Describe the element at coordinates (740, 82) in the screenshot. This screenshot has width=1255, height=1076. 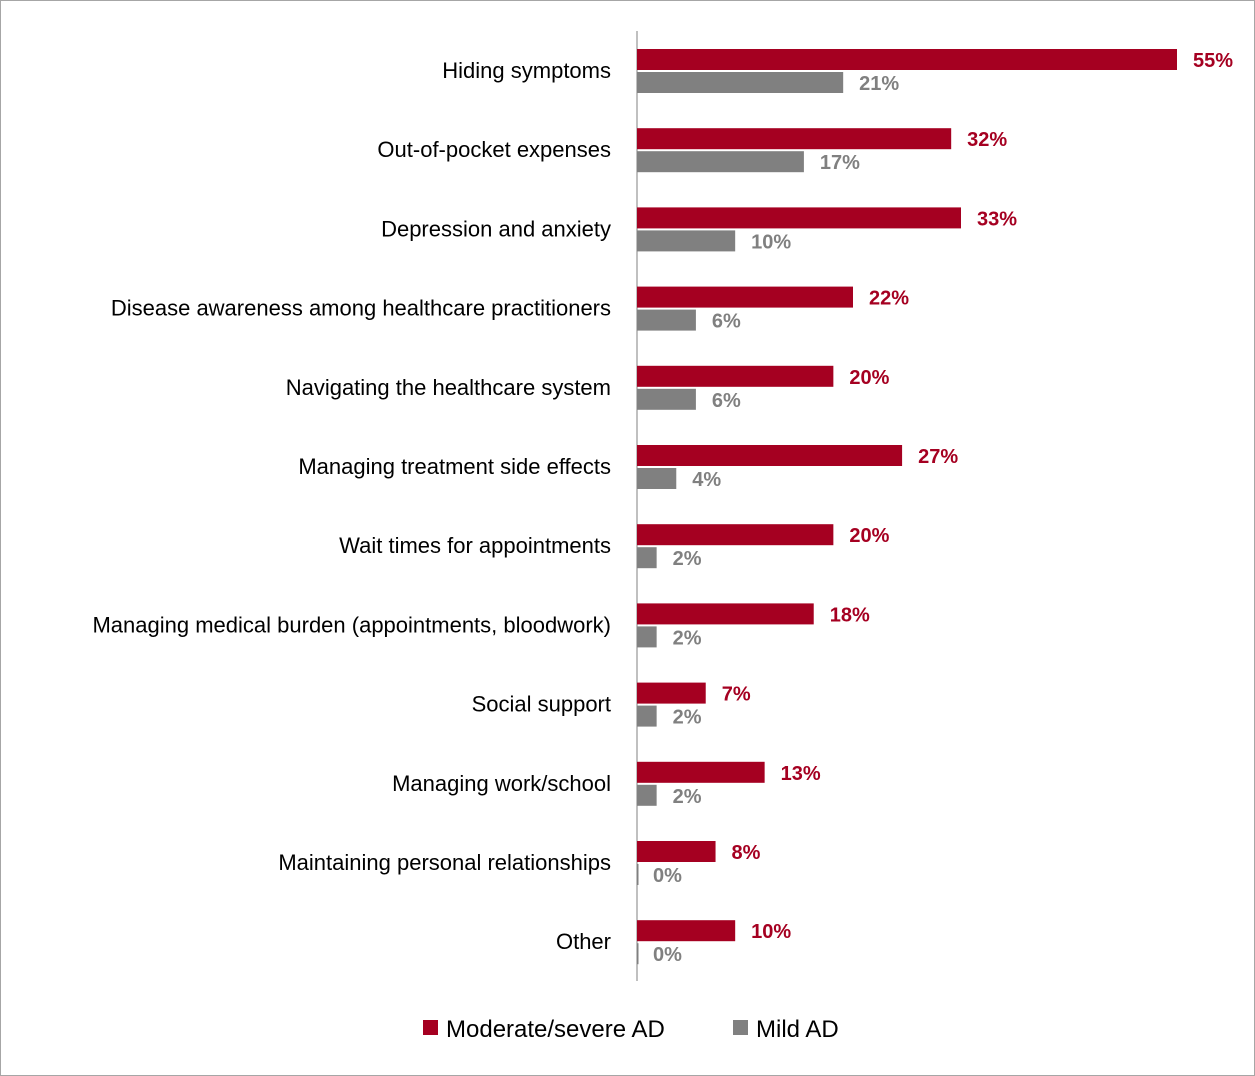
I see `bar-mild-hiding-symptoms` at that location.